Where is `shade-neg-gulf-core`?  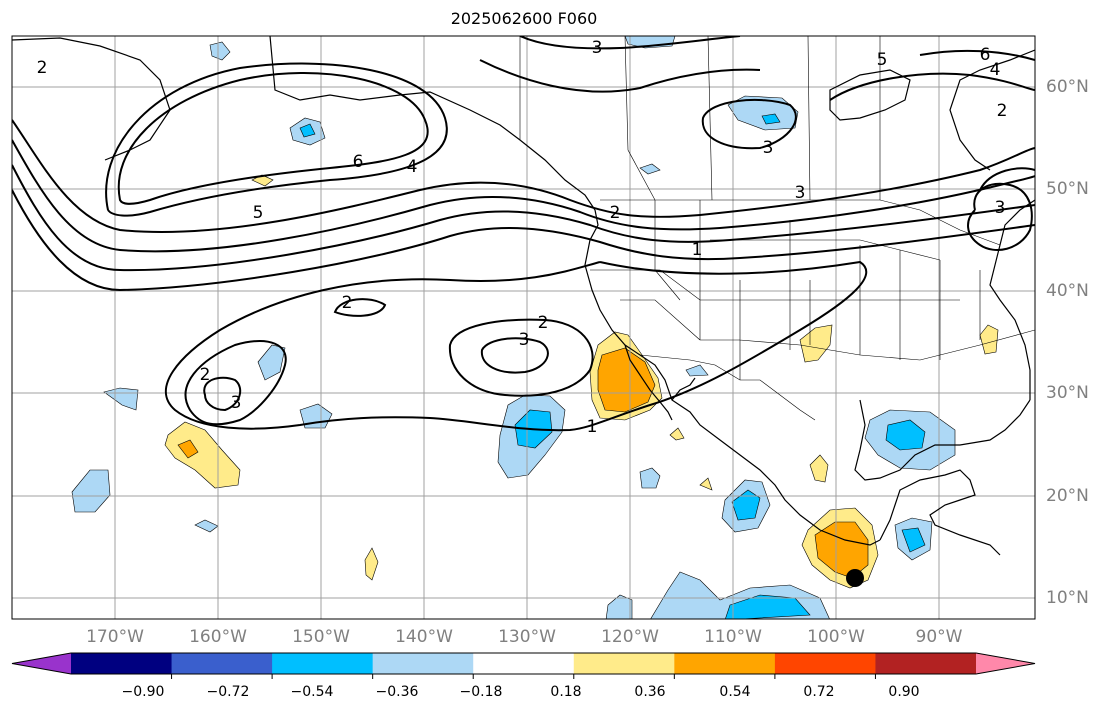 shade-neg-gulf-core is located at coordinates (905, 435).